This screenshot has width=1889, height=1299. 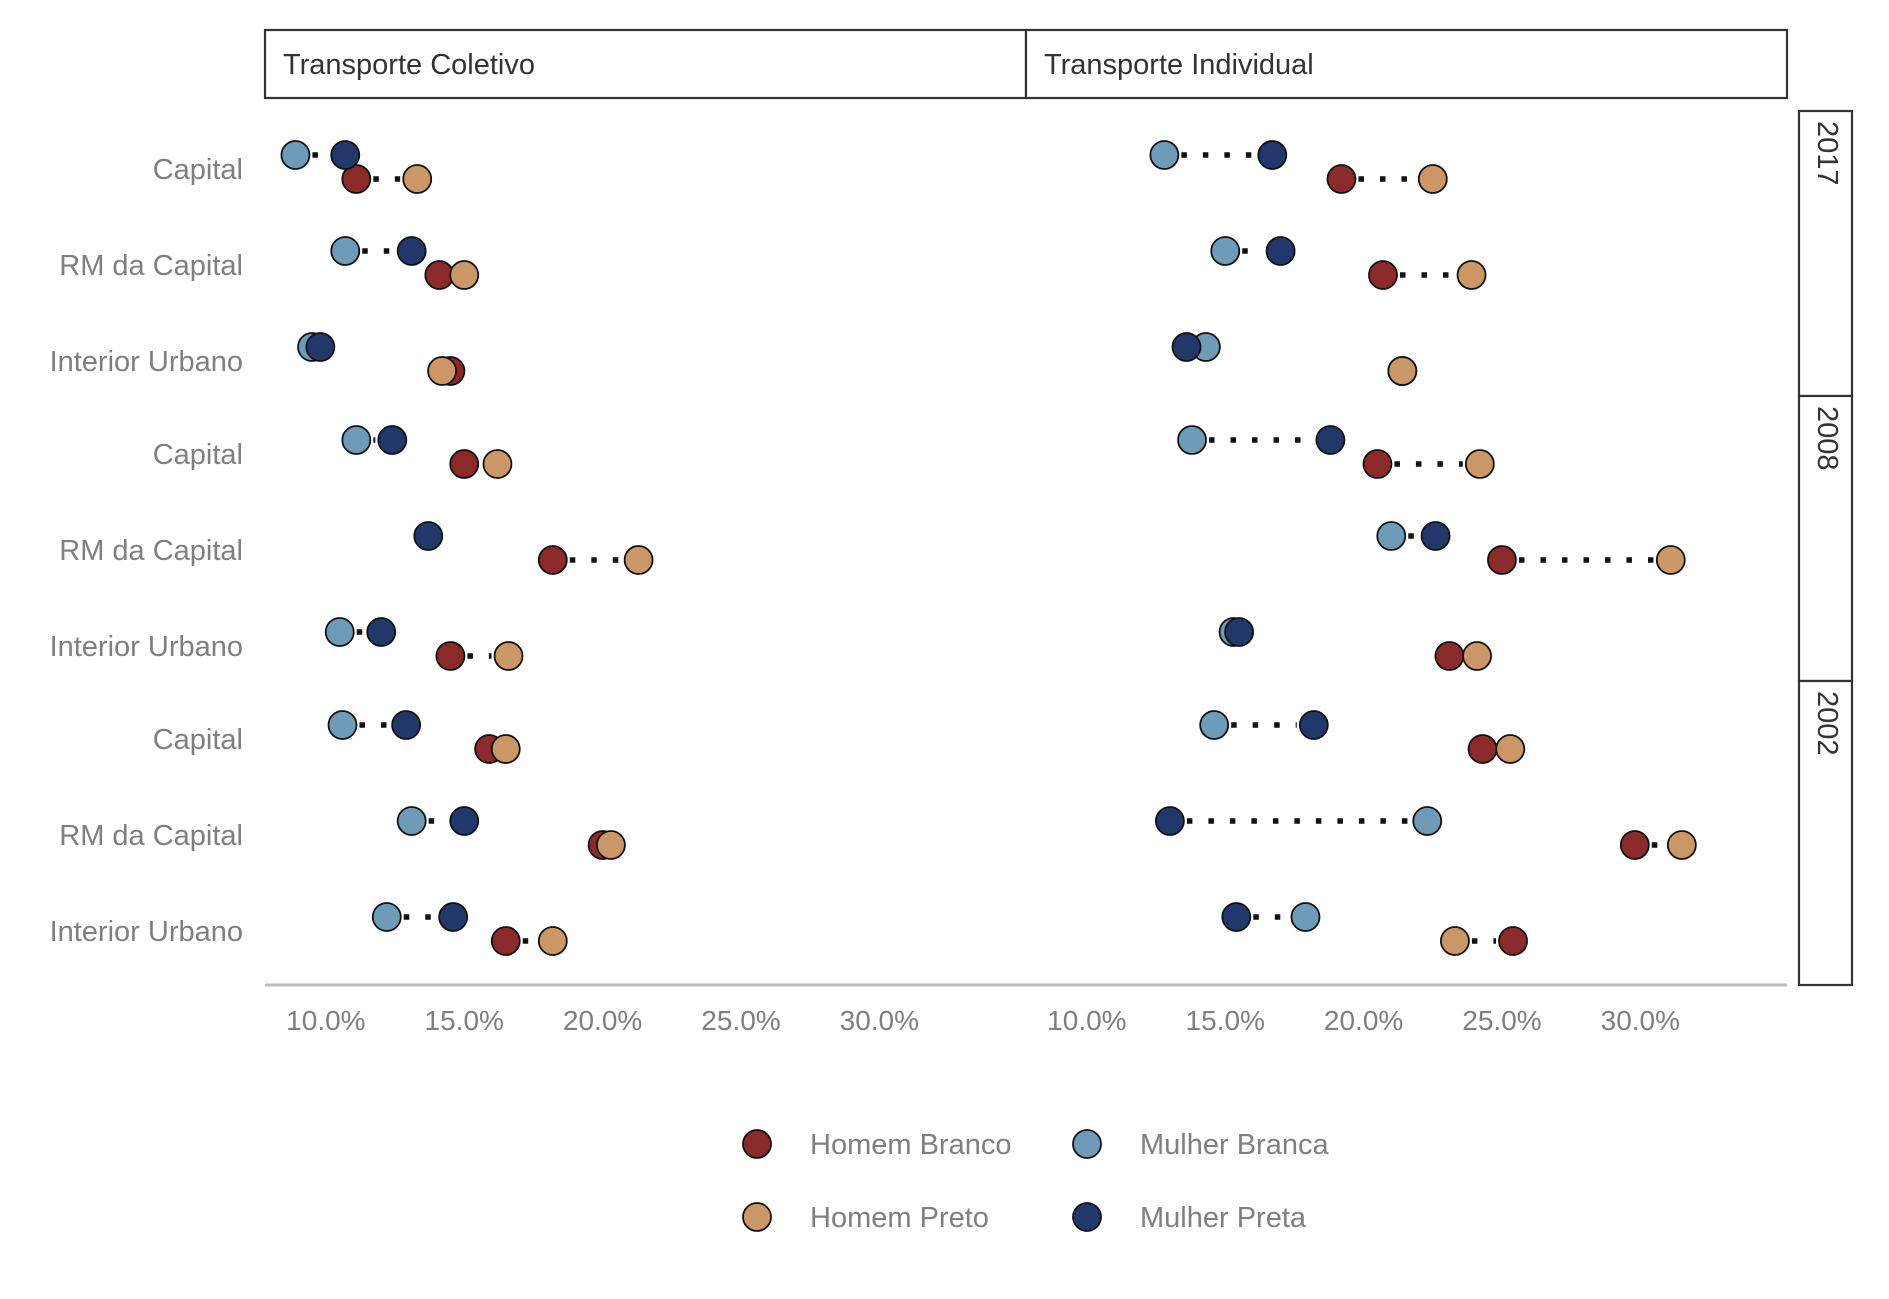 What do you see at coordinates (1330, 440) in the screenshot?
I see `point-mulher-preta-transporte-individual-2008-capital` at bounding box center [1330, 440].